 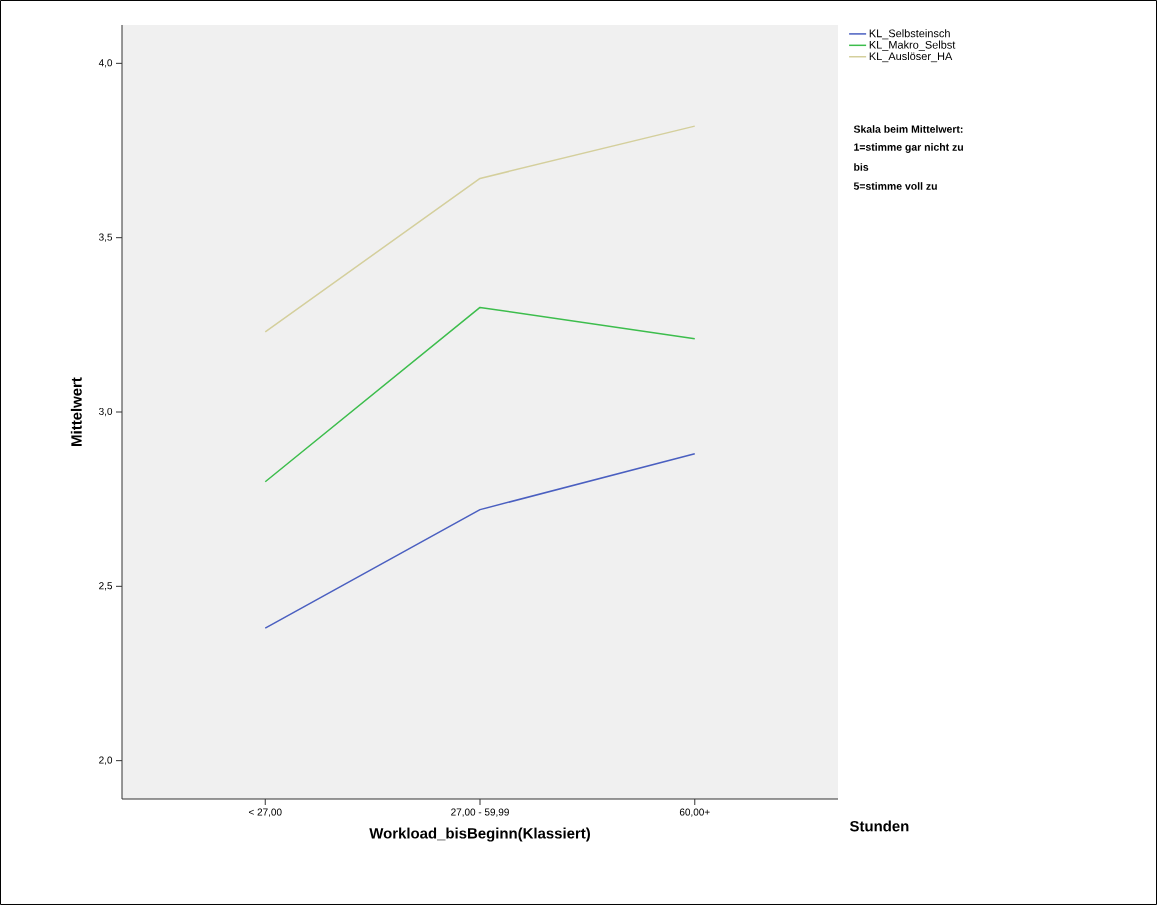 What do you see at coordinates (106, 237) in the screenshot?
I see `y-tick-label: 3,5` at bounding box center [106, 237].